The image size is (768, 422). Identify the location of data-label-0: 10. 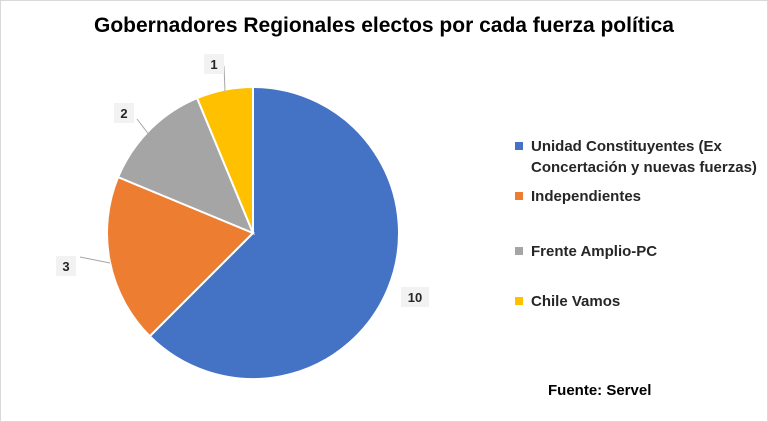
(415, 297).